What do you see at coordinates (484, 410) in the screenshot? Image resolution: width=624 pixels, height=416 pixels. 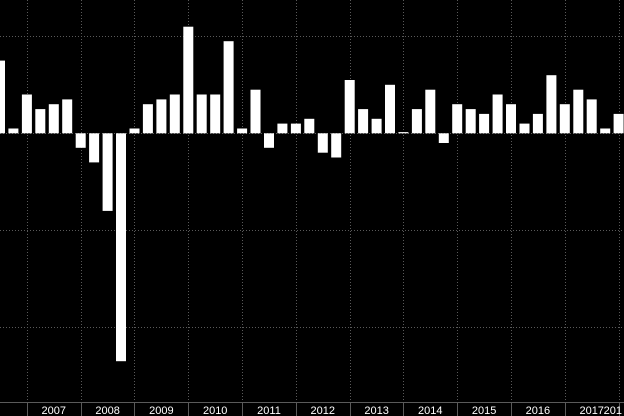 I see `x-tick-label: 2015` at bounding box center [484, 410].